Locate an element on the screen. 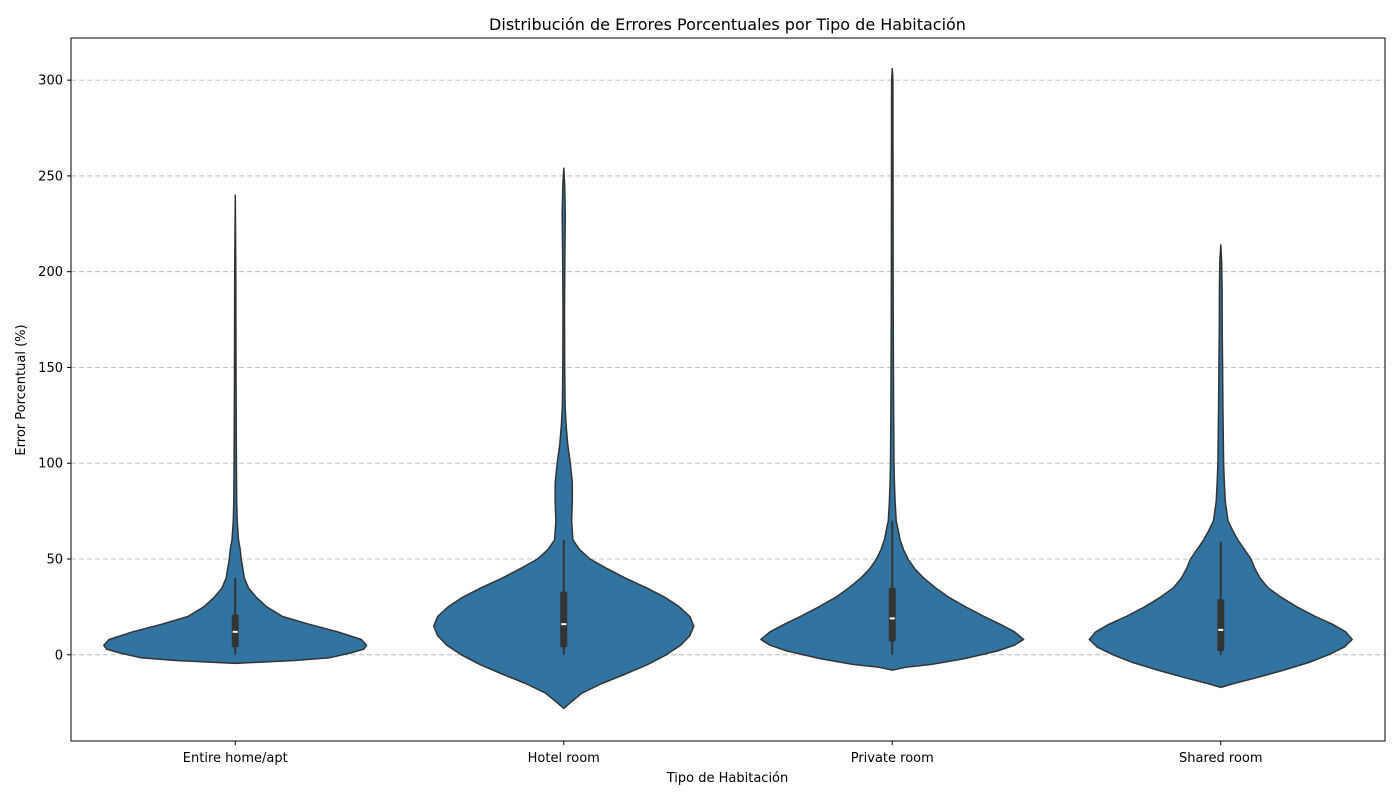 The width and height of the screenshot is (1400, 800). y-tick-label: 150 is located at coordinates (50, 368).